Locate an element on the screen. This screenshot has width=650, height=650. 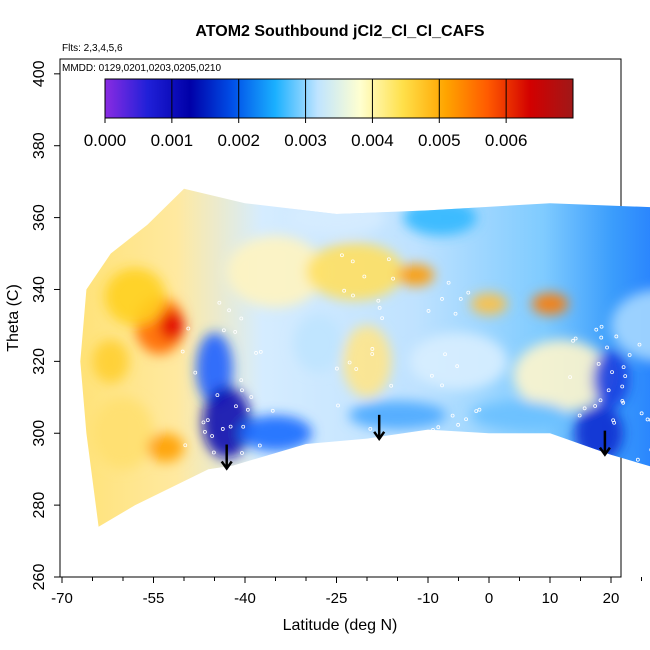
x-axis-label: Latitude (deg N) is located at coordinates (340, 625).